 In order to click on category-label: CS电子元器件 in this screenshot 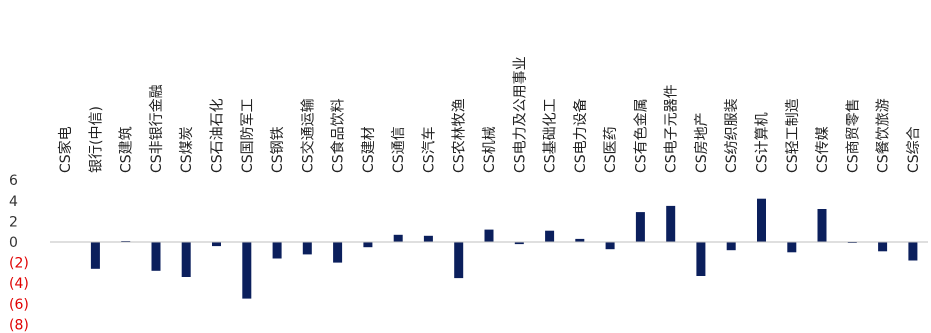, I will do `click(672, 128)`.